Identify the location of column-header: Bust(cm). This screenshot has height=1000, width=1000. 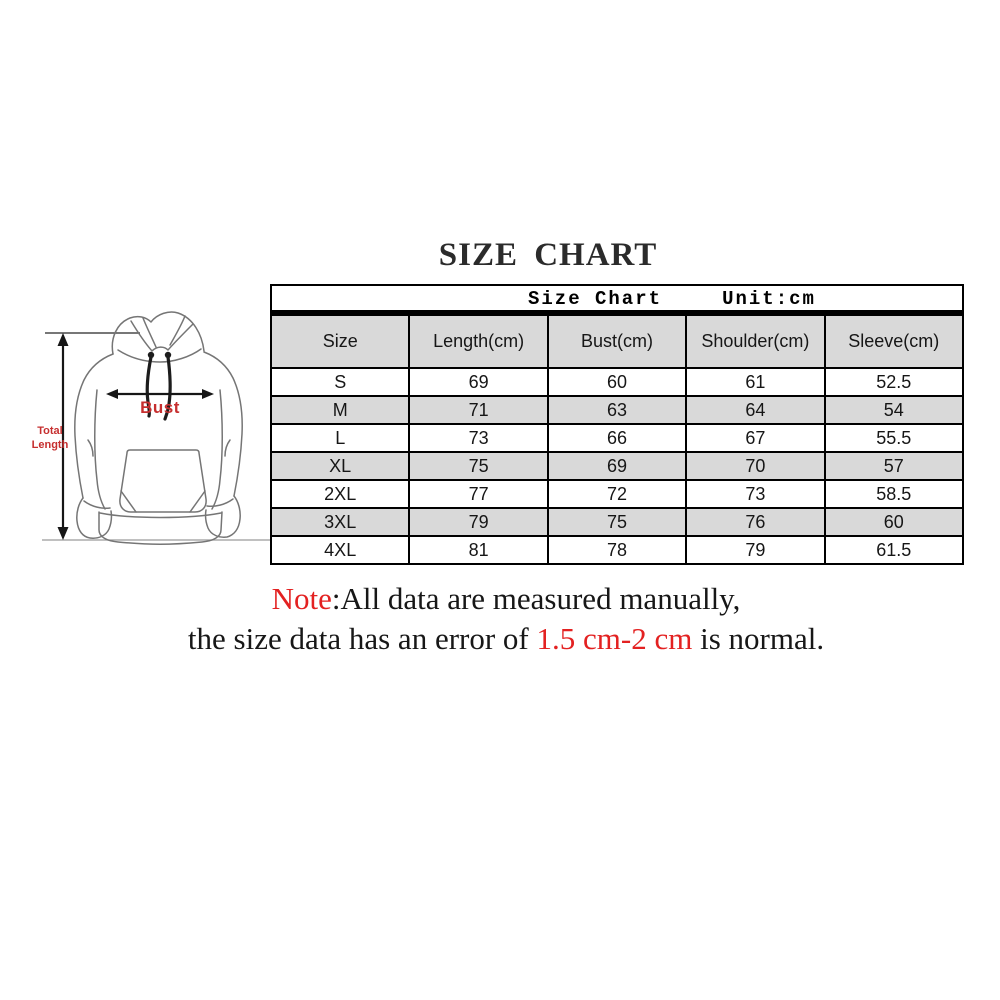
(617, 341).